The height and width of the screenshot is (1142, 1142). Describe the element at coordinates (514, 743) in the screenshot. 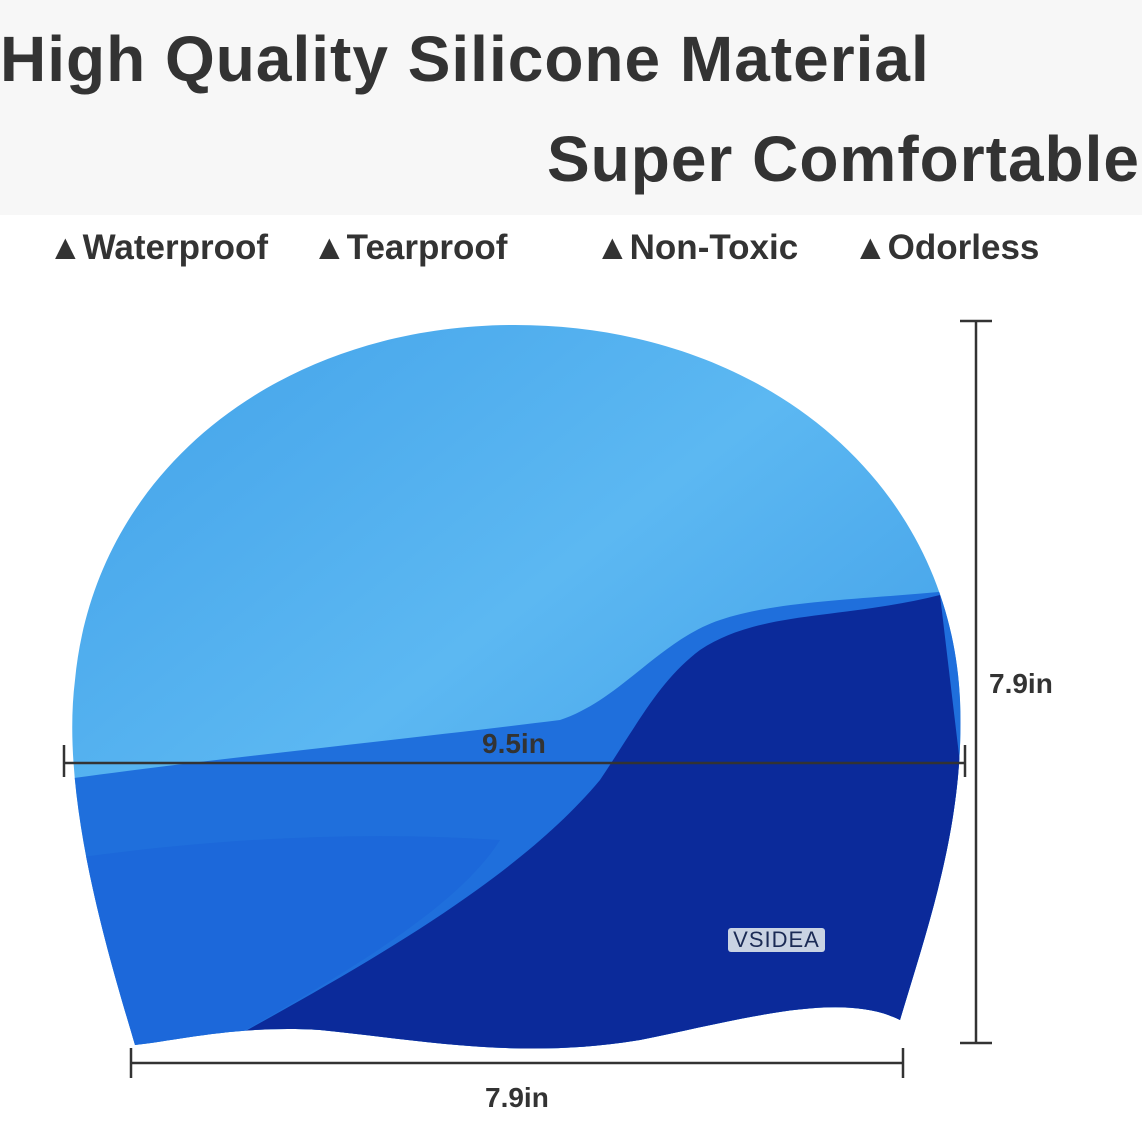

I see `width-dimension-label: 9.5in` at that location.